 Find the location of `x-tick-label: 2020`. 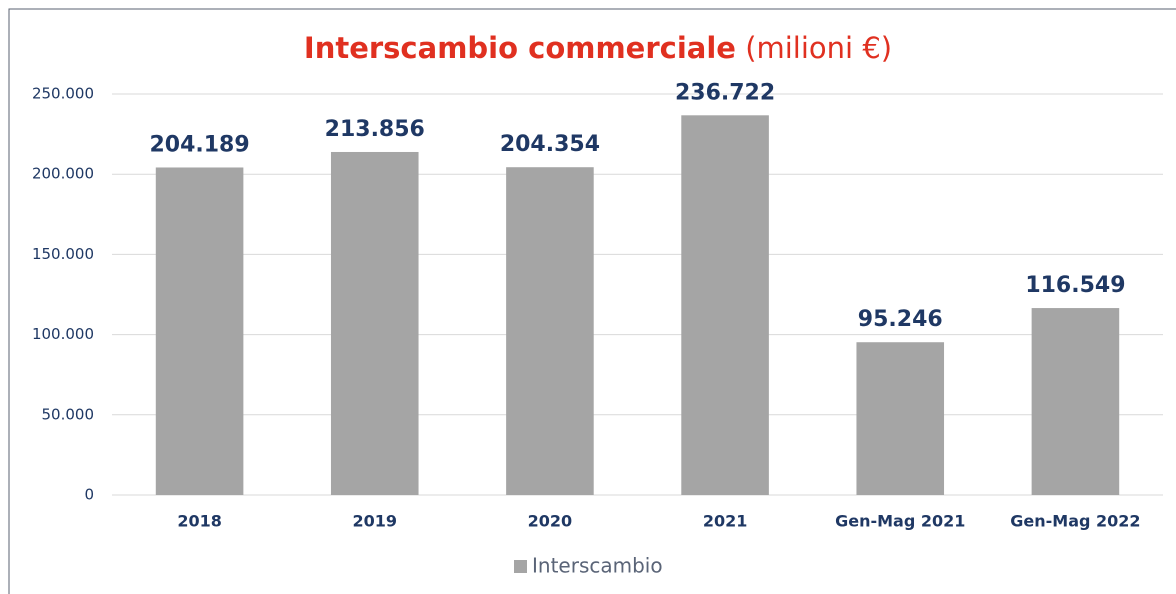

x-tick-label: 2020 is located at coordinates (550, 521).